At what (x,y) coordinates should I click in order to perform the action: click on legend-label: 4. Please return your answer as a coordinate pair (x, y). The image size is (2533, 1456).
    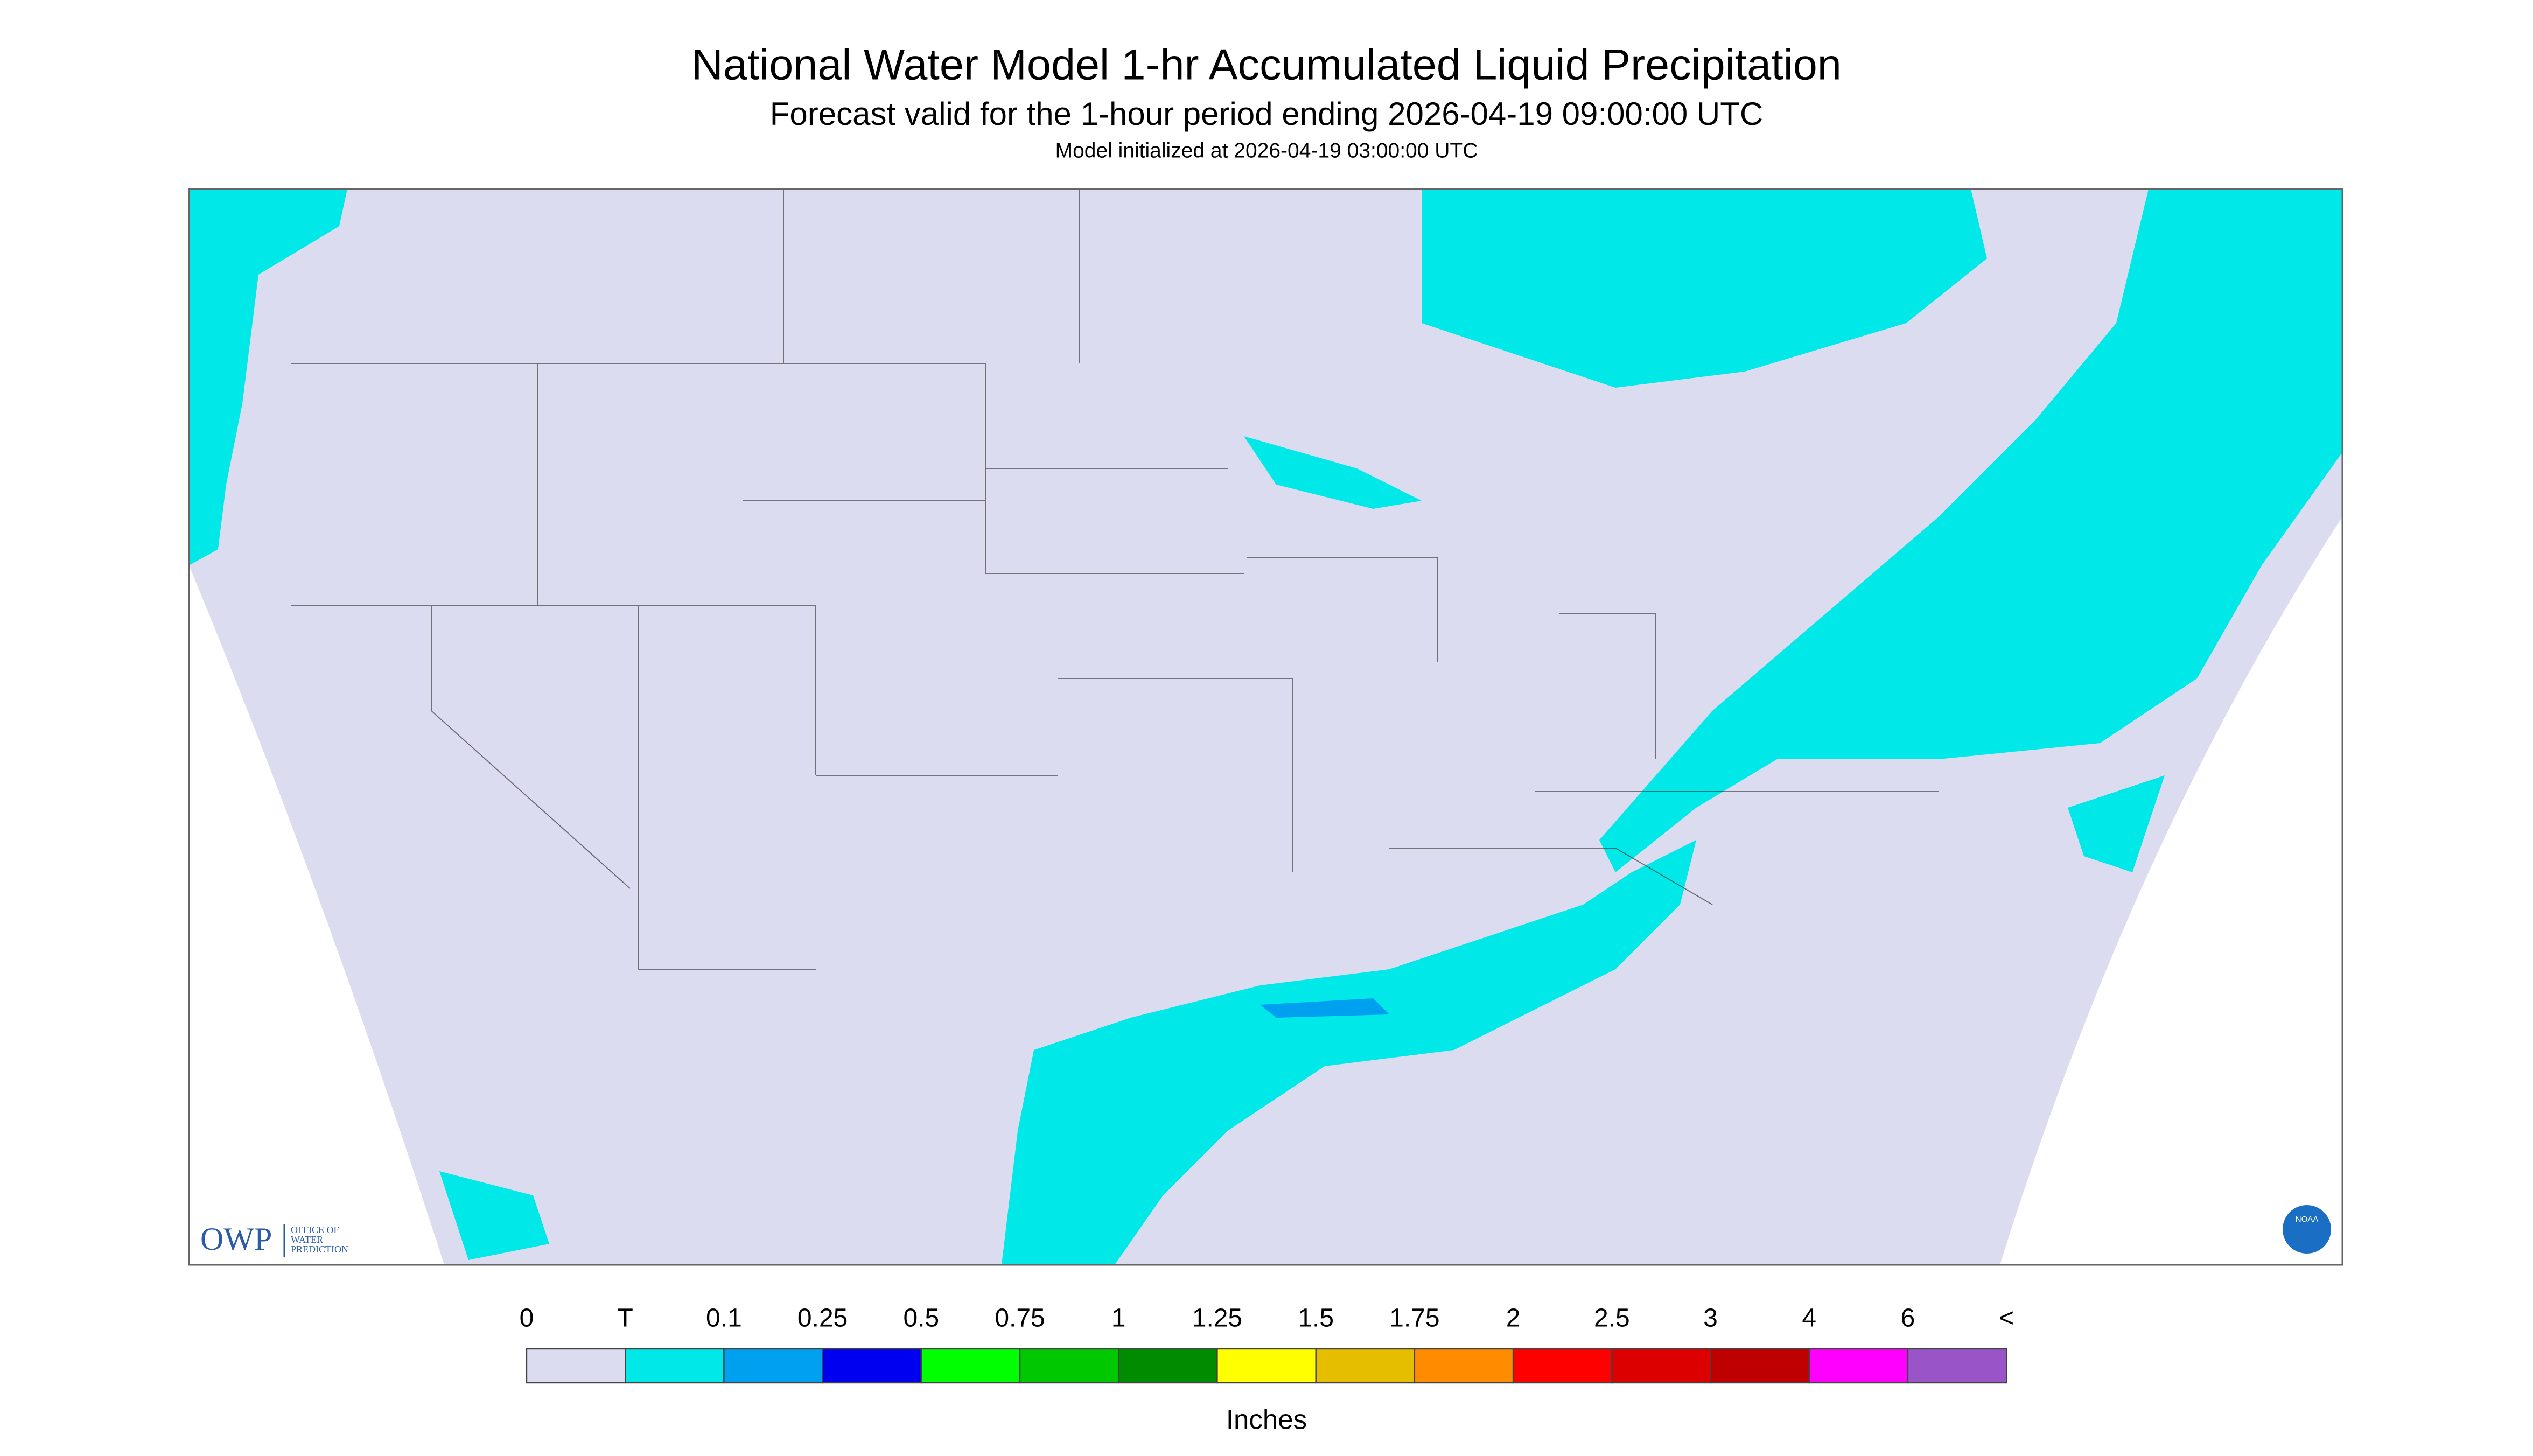
    Looking at the image, I should click on (1809, 1318).